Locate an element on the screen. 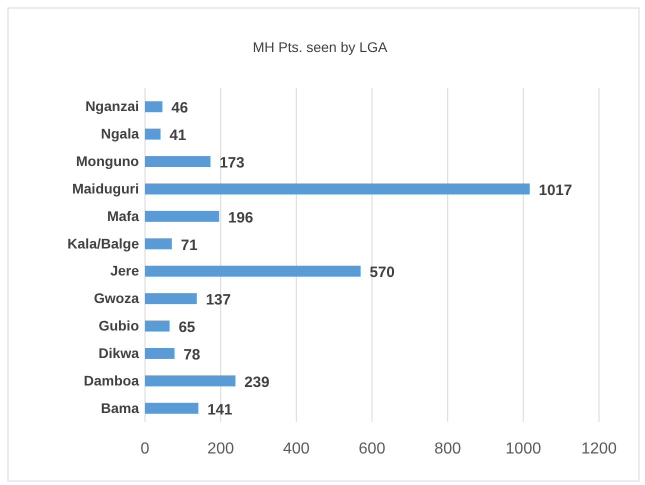 This screenshot has height=485, width=645. x-tick-label: 800 is located at coordinates (448, 449).